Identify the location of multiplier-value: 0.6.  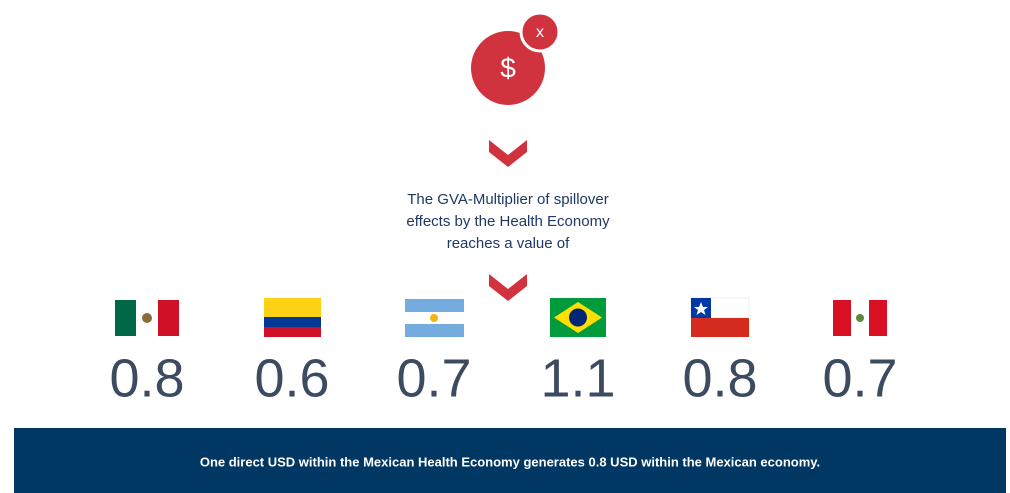
(291, 378).